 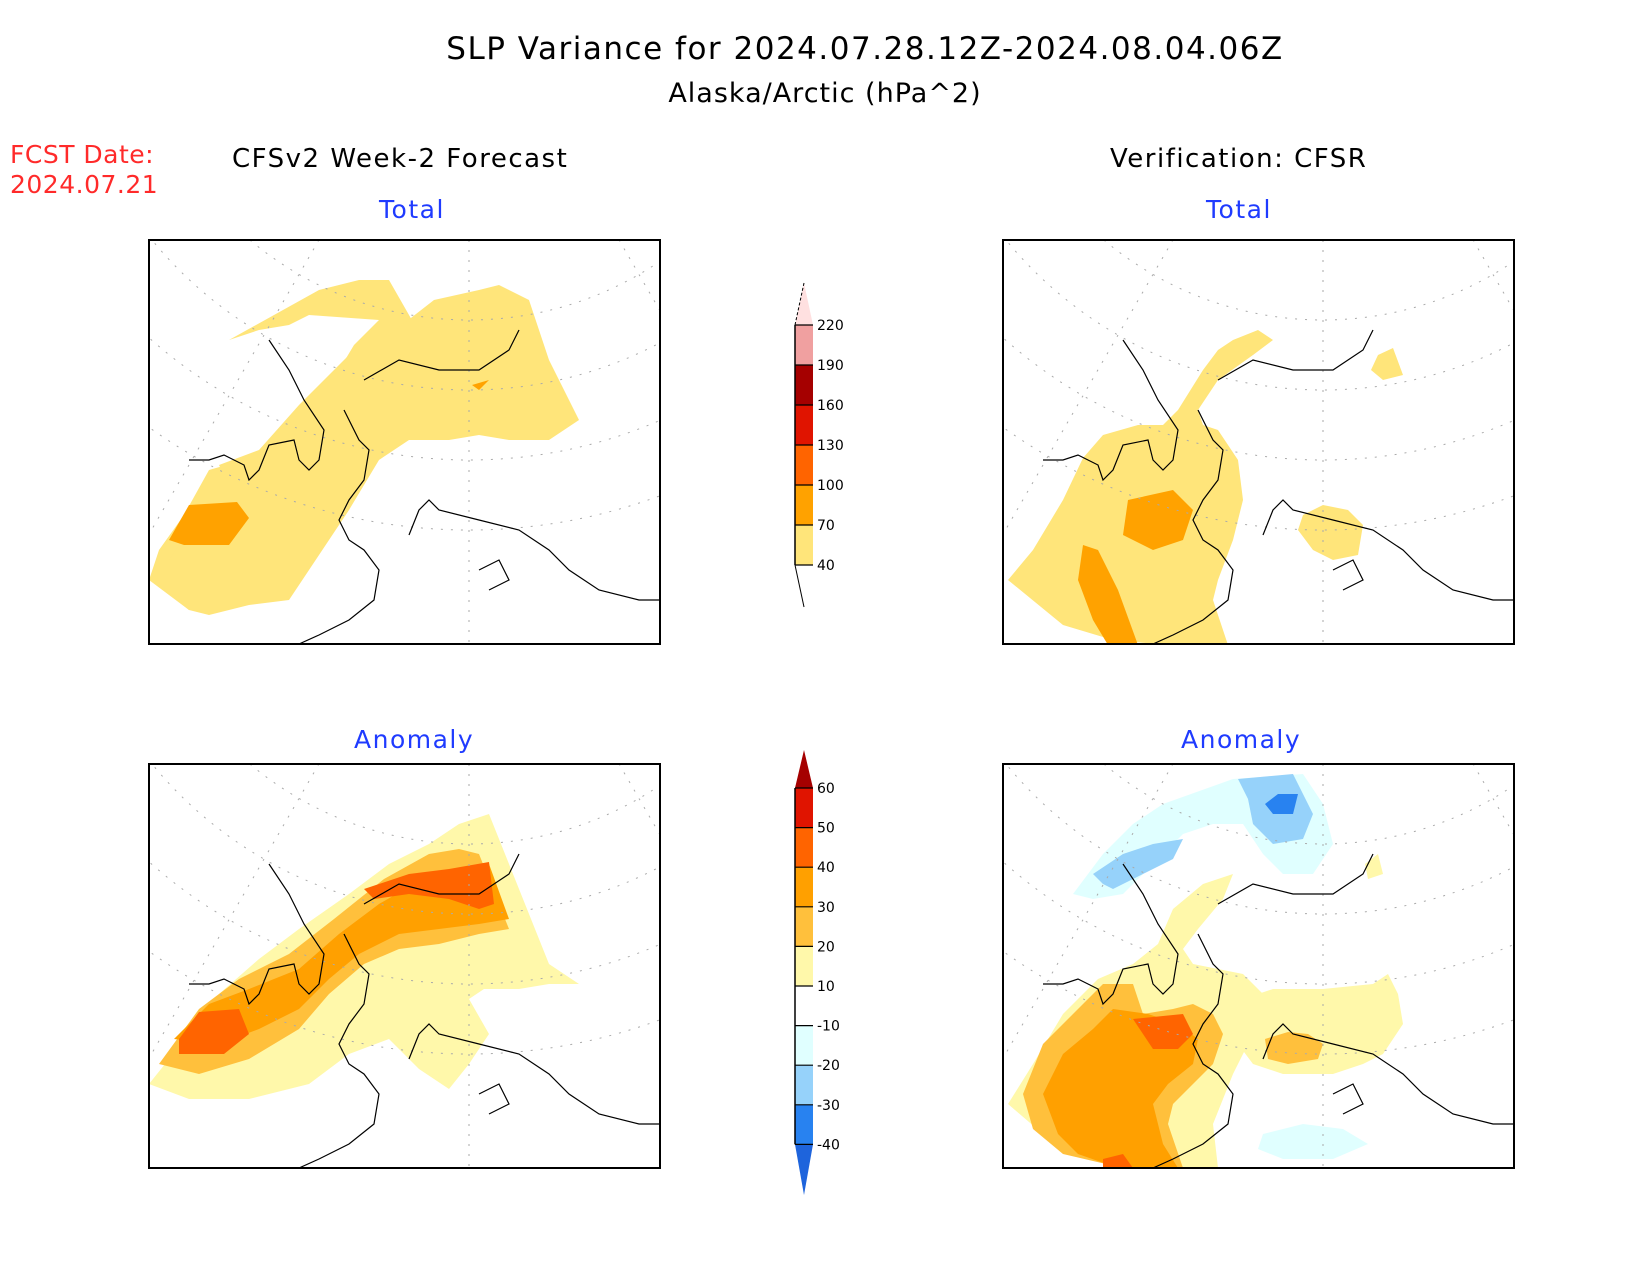 What do you see at coordinates (830, 366) in the screenshot?
I see `colorbar-tick-label: 190` at bounding box center [830, 366].